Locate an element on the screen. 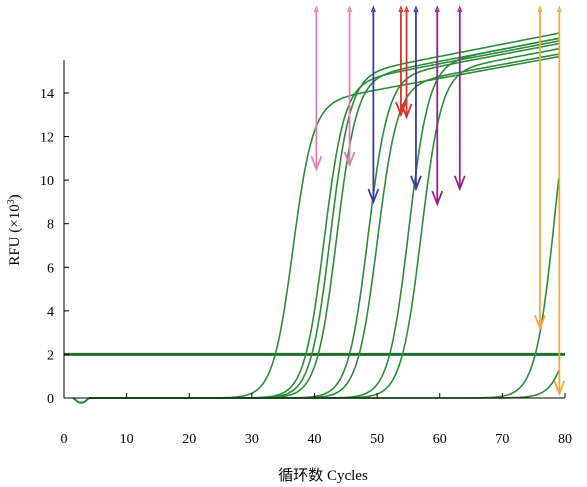 The width and height of the screenshot is (587, 487). x-tick-label: 30 is located at coordinates (252, 439).